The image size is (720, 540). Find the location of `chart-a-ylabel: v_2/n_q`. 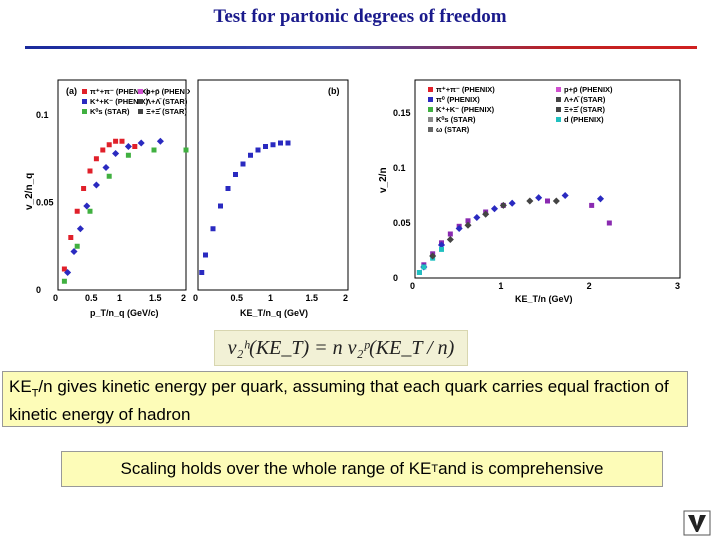

chart-a-ylabel: v_2/n_q is located at coordinates (29, 191).